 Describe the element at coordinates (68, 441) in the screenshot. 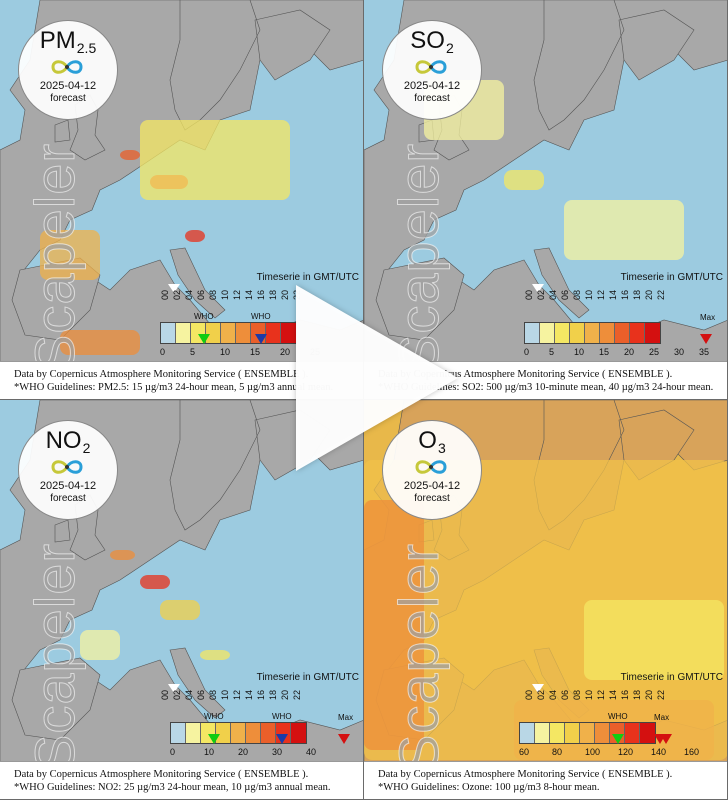

I see `pollutant-title: NO2` at that location.